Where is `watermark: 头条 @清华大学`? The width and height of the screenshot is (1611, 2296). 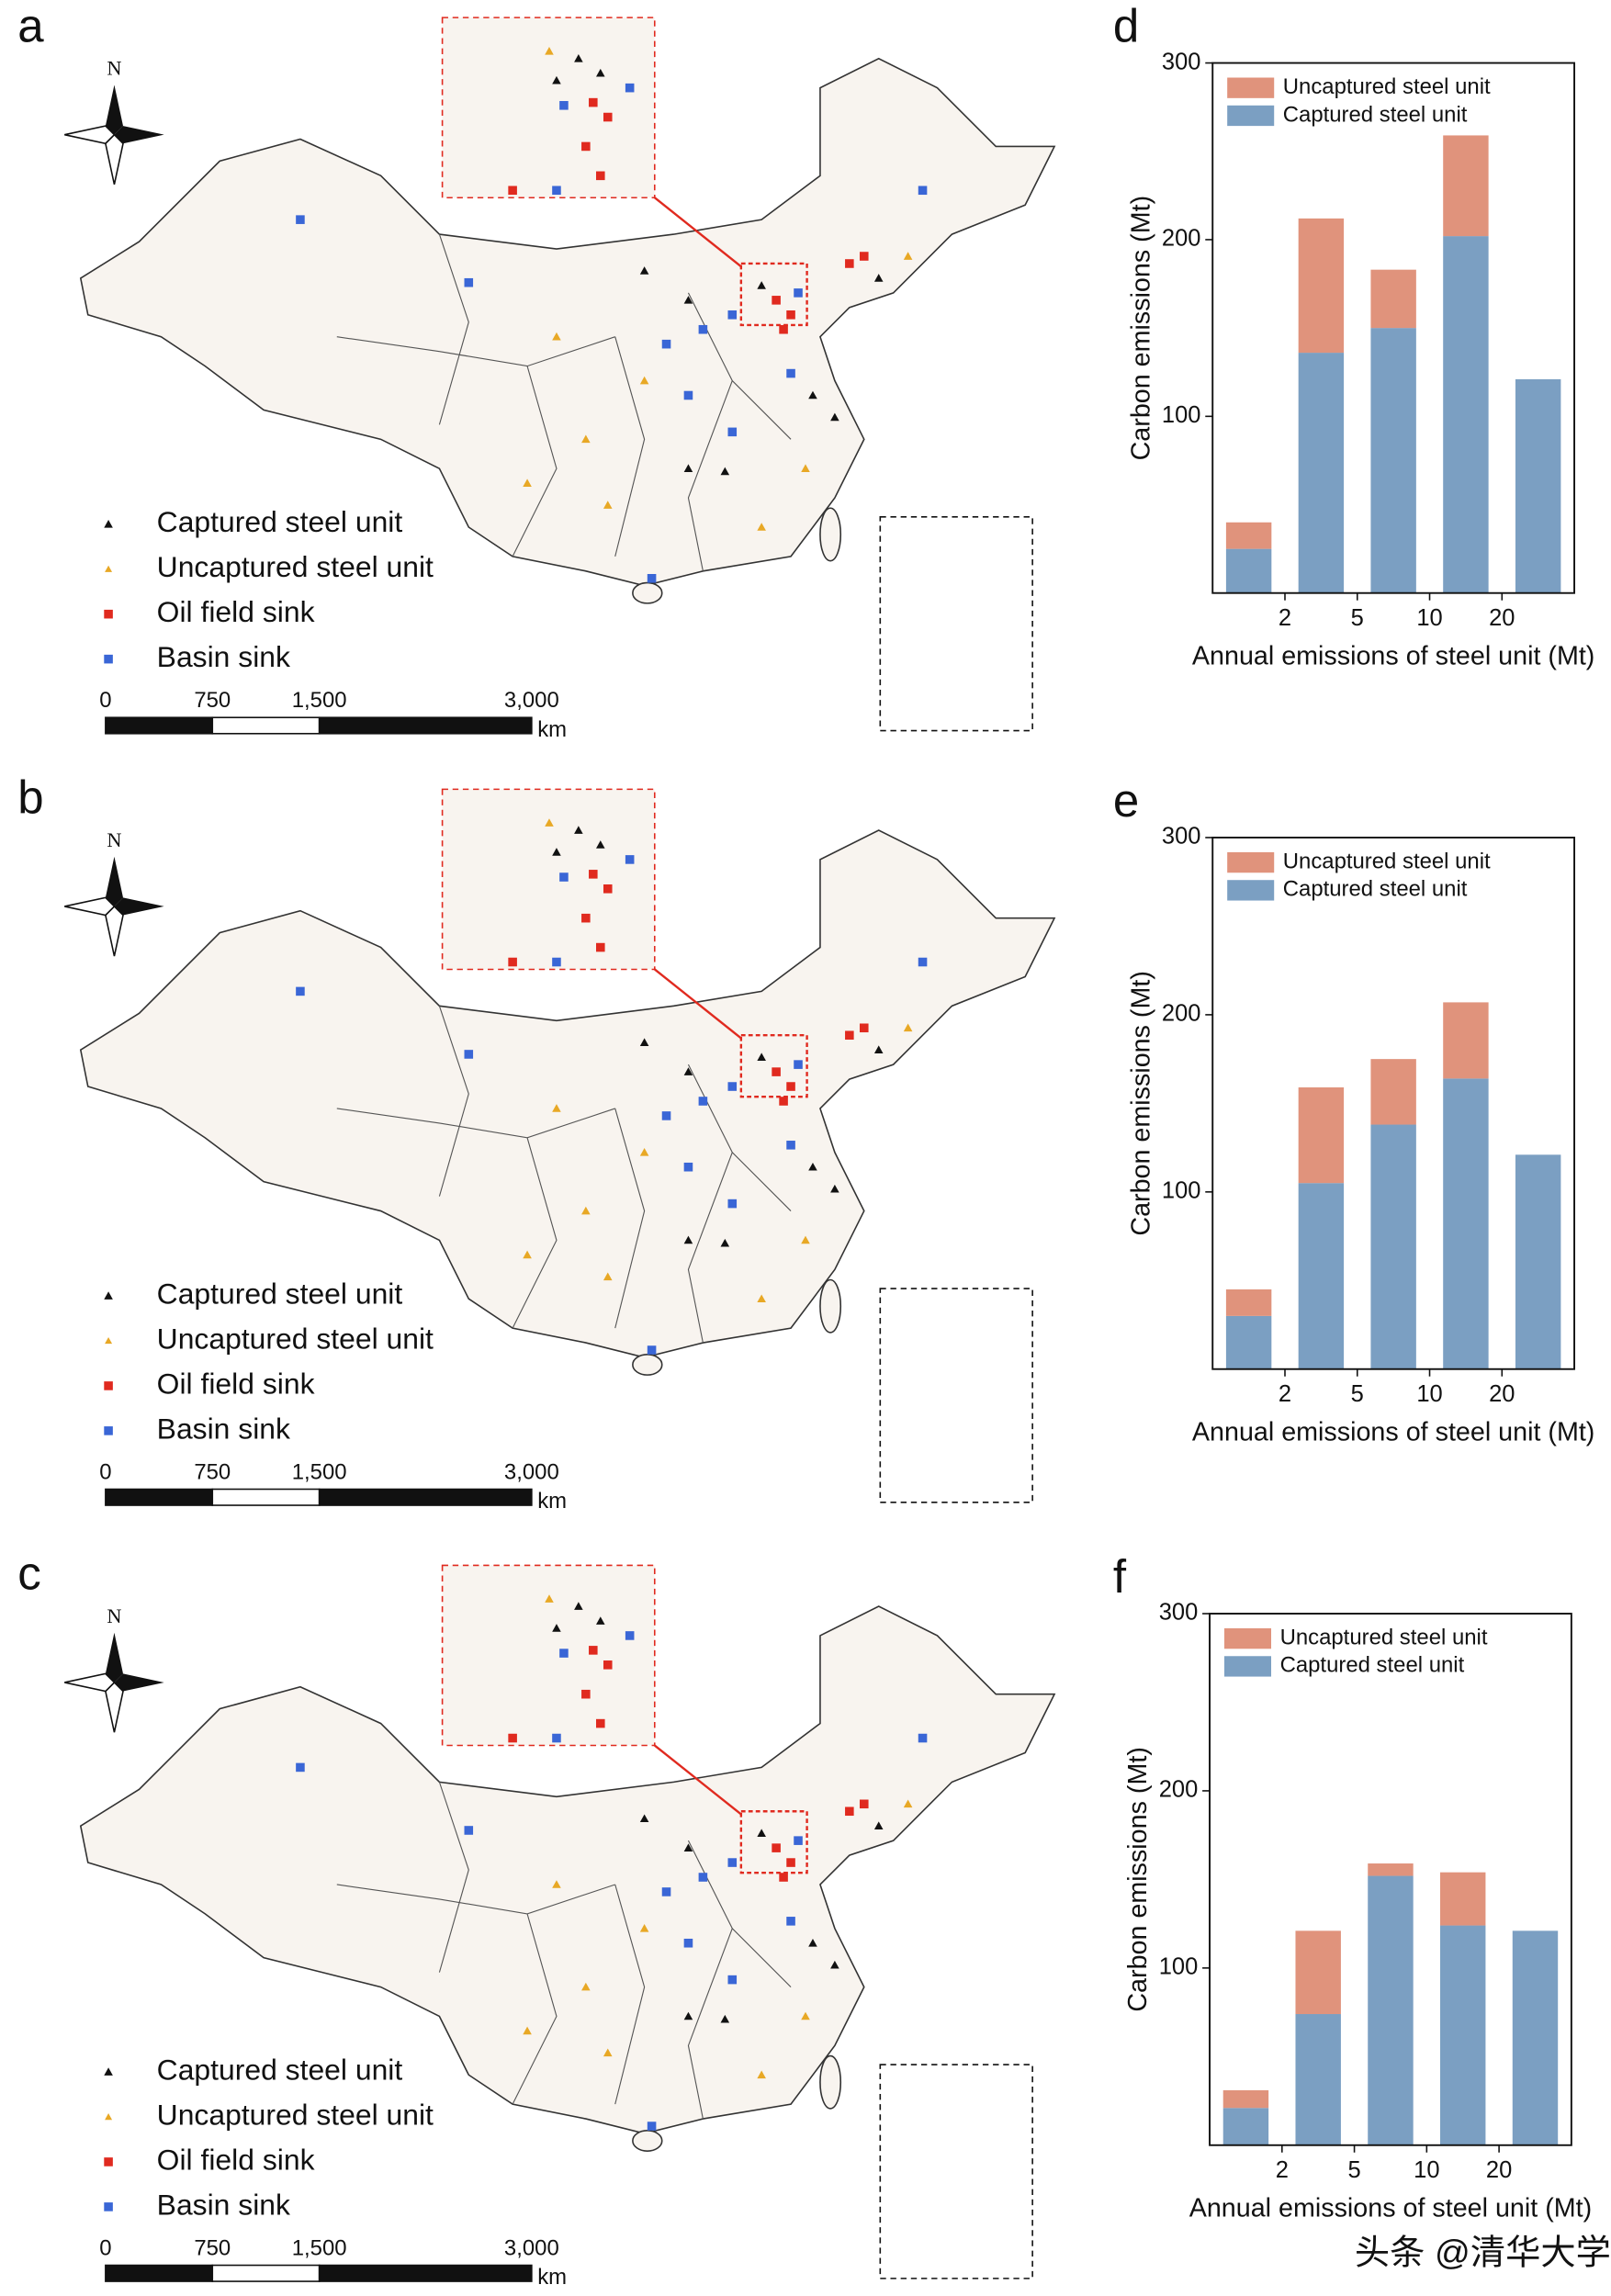
watermark: 头条 @清华大学 is located at coordinates (1483, 2252).